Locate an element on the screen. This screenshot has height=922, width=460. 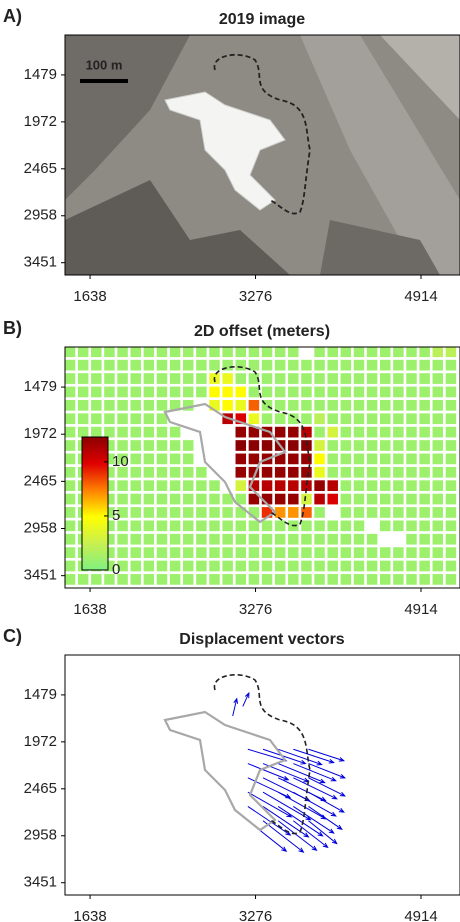
panel-label: B) is located at coordinates (12, 328).